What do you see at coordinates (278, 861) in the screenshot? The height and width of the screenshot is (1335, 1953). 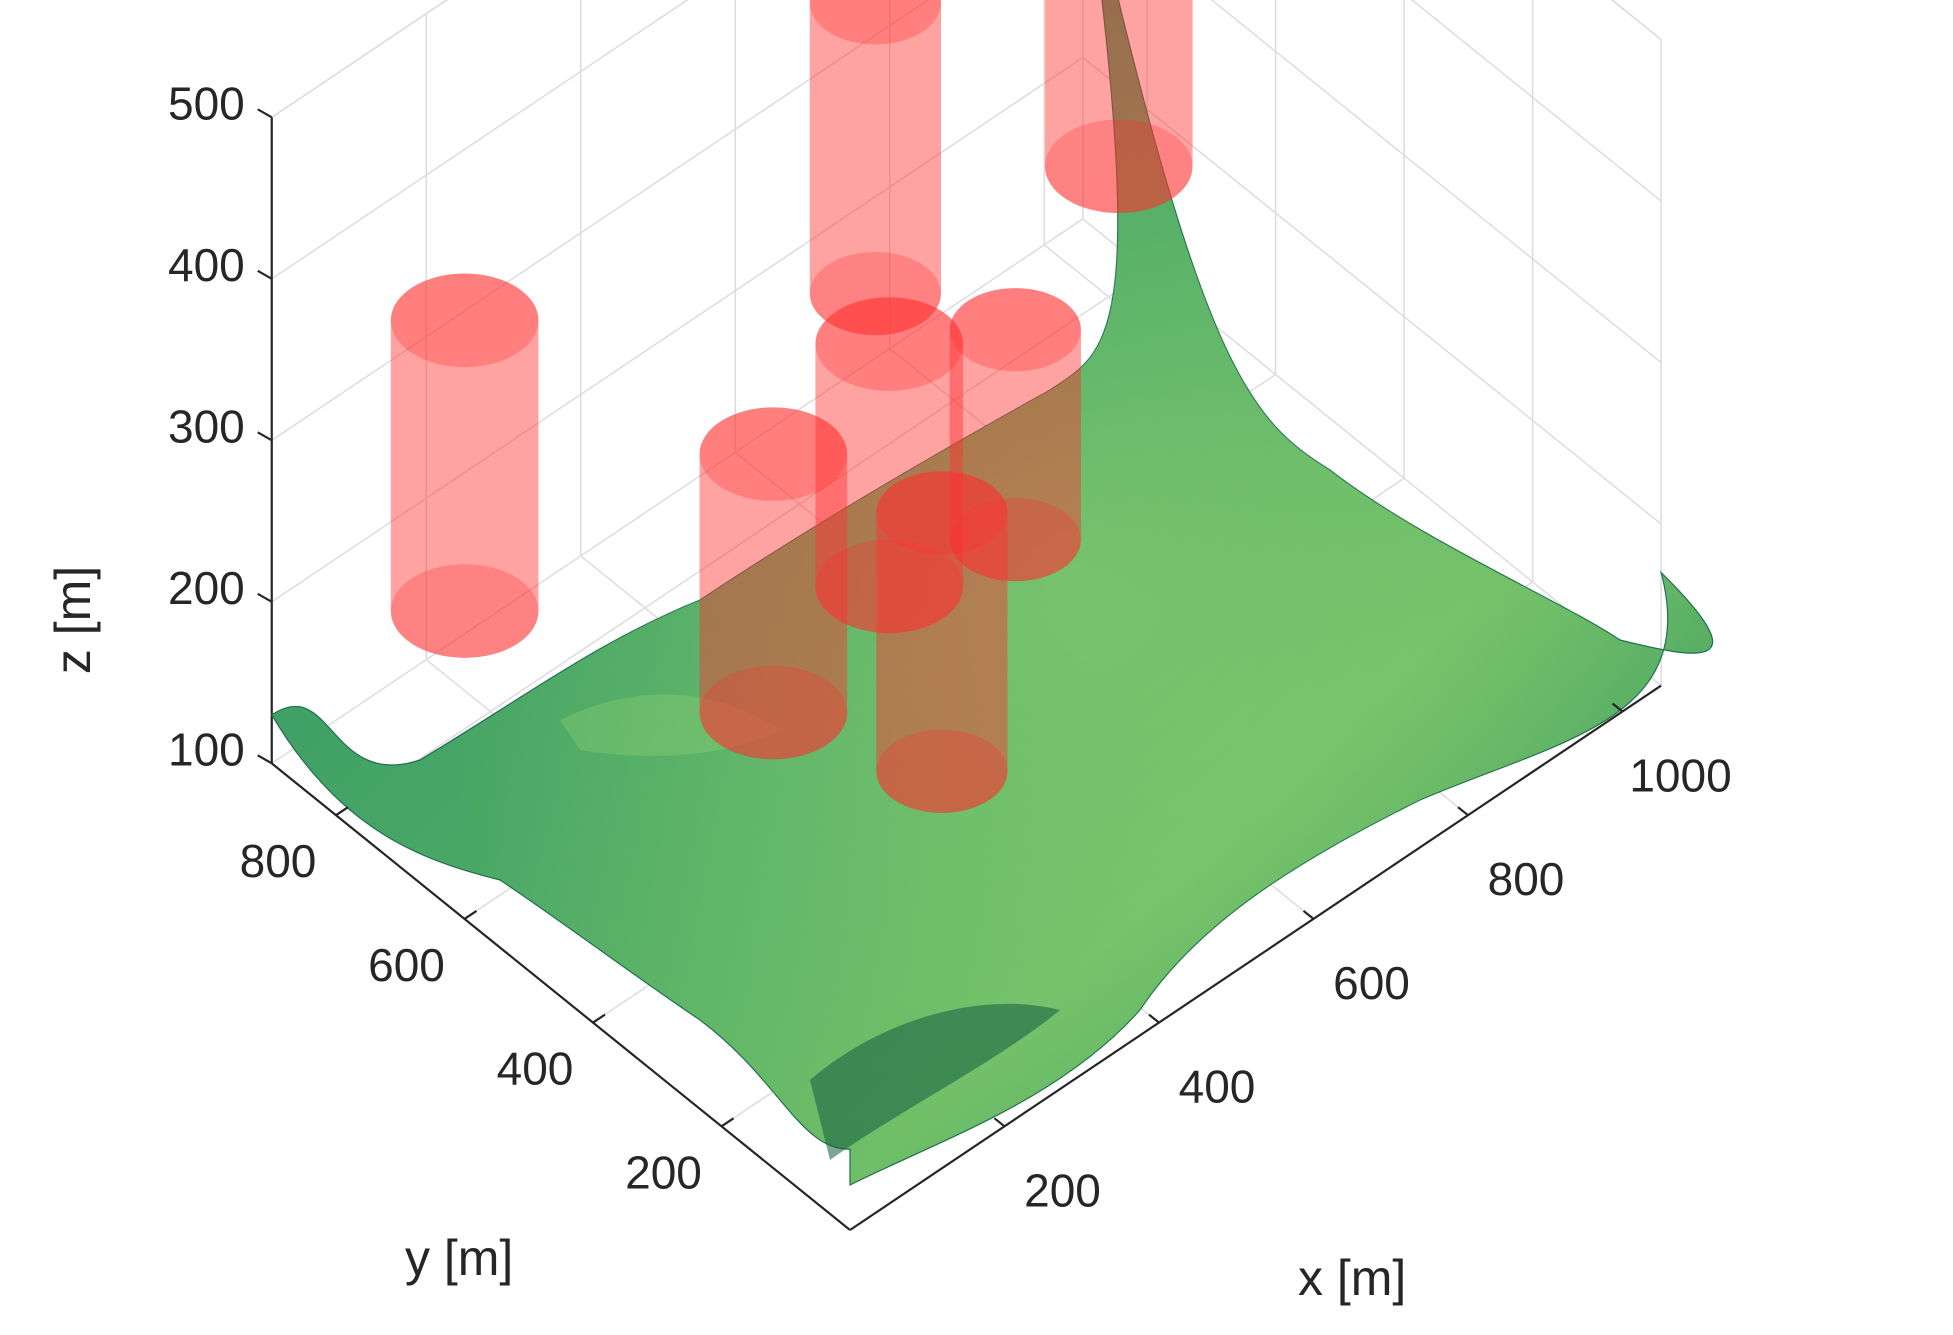 I see `y-tick-label: 800` at bounding box center [278, 861].